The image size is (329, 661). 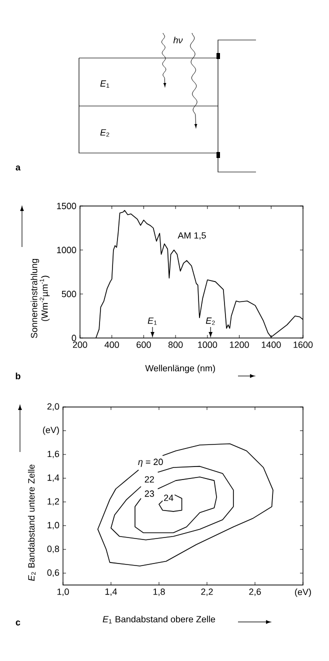 What do you see at coordinates (208, 345) in the screenshot?
I see `x-tick-label: 1000` at bounding box center [208, 345].